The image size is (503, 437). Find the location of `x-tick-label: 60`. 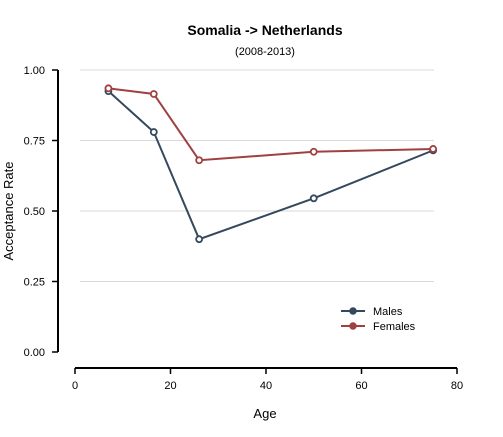

x-tick-label: 60 is located at coordinates (361, 386).